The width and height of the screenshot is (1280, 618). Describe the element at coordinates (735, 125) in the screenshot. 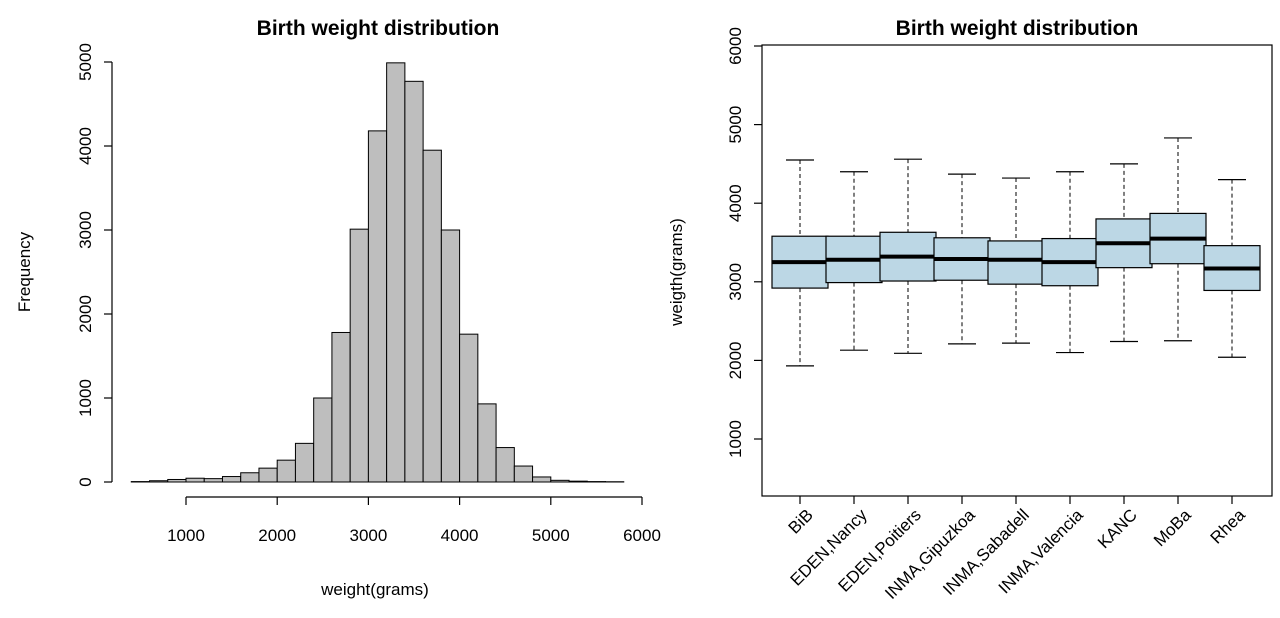

I see `boxplot-y-tick-label: 5000` at that location.